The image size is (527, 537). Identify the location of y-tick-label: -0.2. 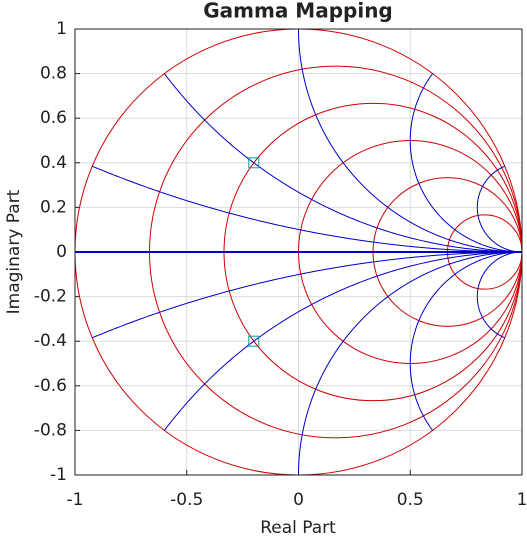
(50, 297).